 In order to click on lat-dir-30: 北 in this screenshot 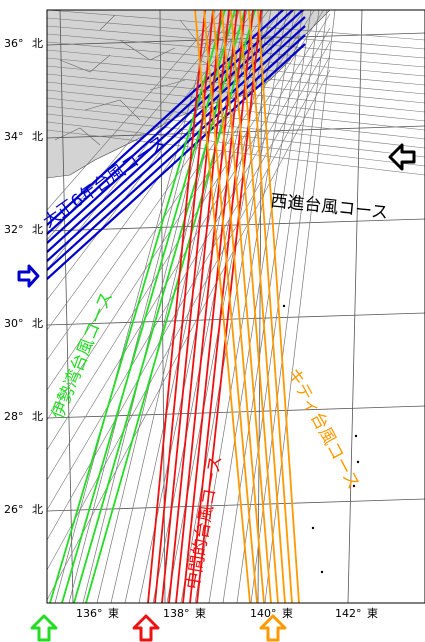, I will do `click(37, 323)`.